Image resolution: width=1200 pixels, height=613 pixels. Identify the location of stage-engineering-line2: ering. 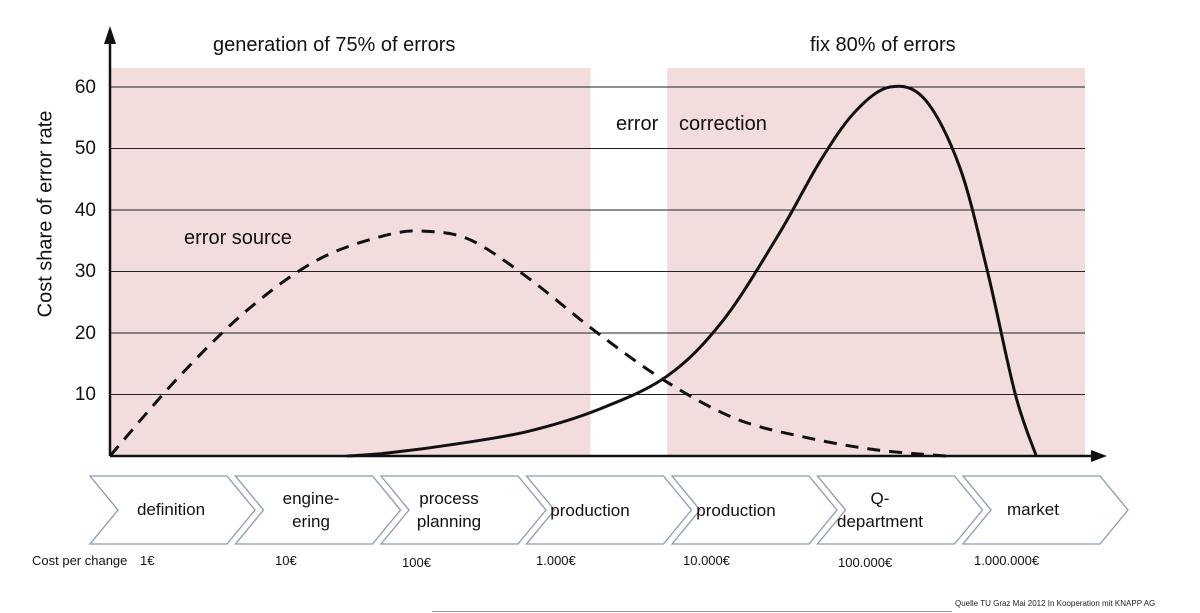
(311, 521).